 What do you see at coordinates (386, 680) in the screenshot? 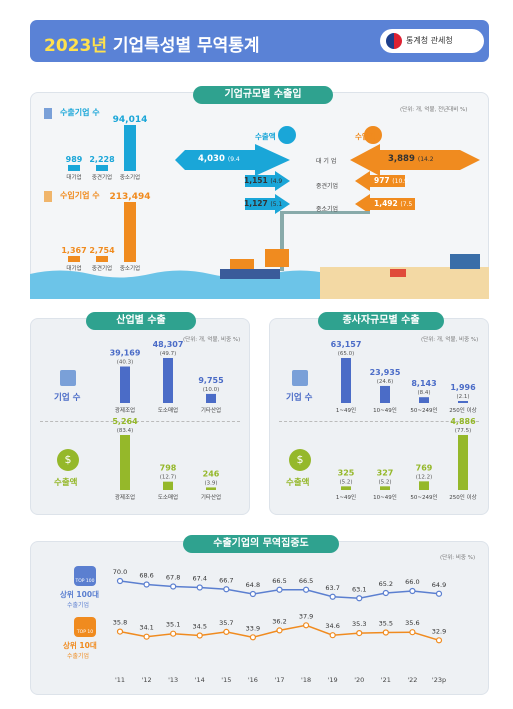
I see `x-tick-label: '21` at bounding box center [386, 680].